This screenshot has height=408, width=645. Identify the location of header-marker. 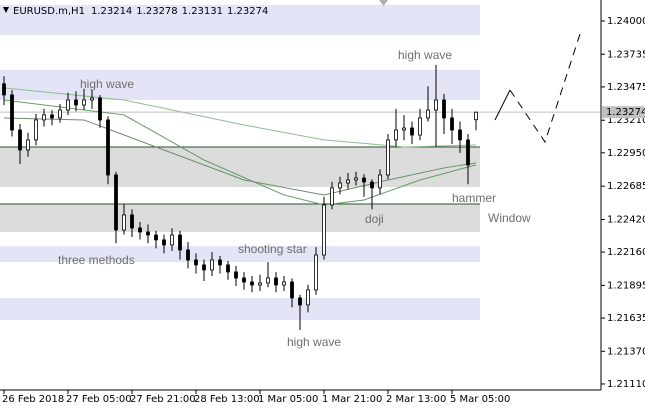
(6, 10).